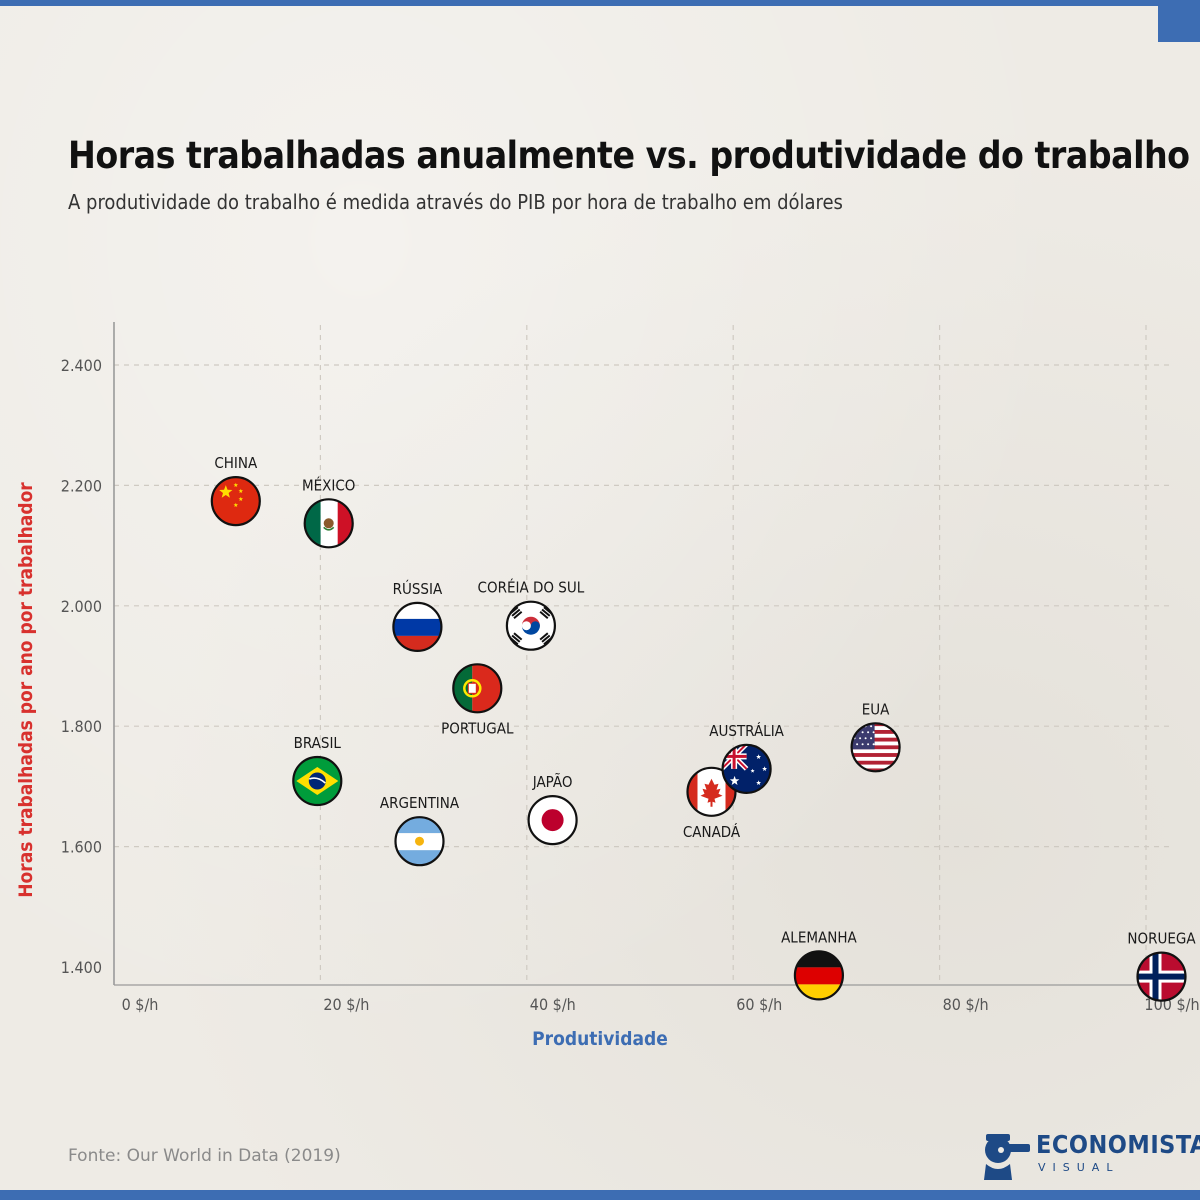  Describe the element at coordinates (552, 781) in the screenshot. I see `point-label: JAPÃO` at that location.